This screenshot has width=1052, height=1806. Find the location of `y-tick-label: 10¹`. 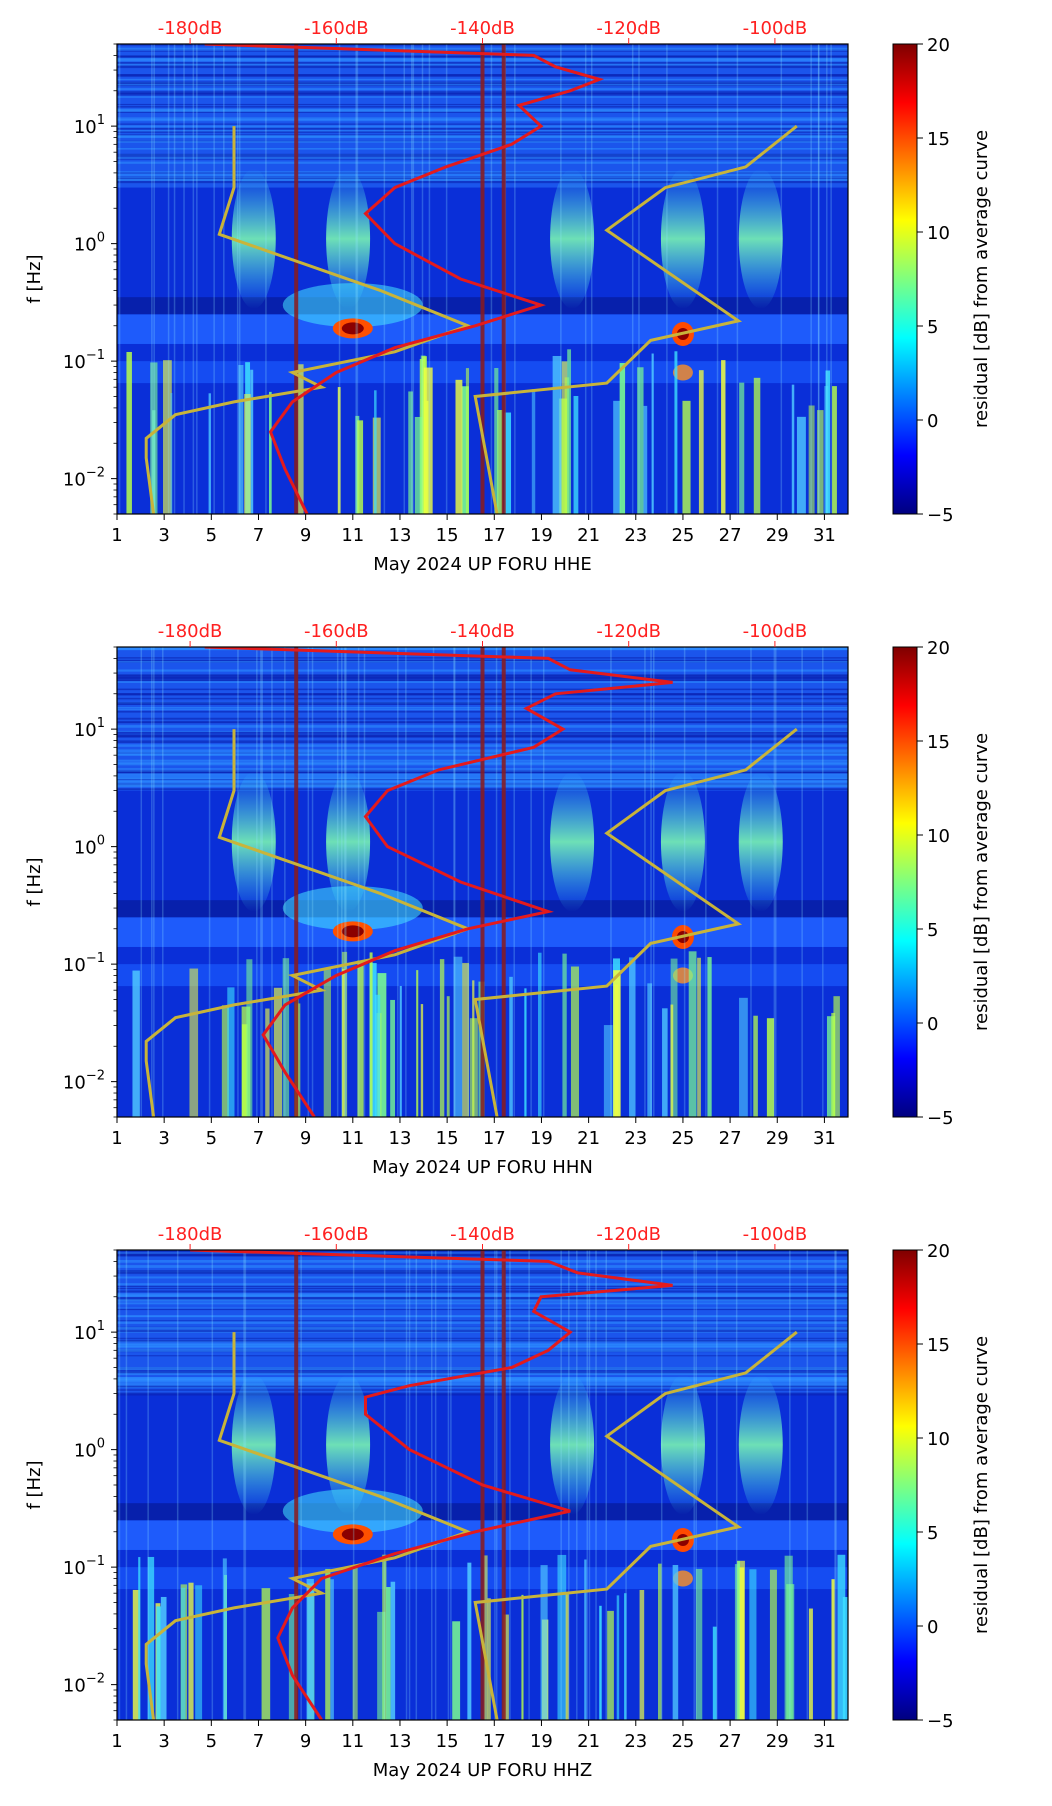

y-tick-label: 10¹ is located at coordinates (89, 125).